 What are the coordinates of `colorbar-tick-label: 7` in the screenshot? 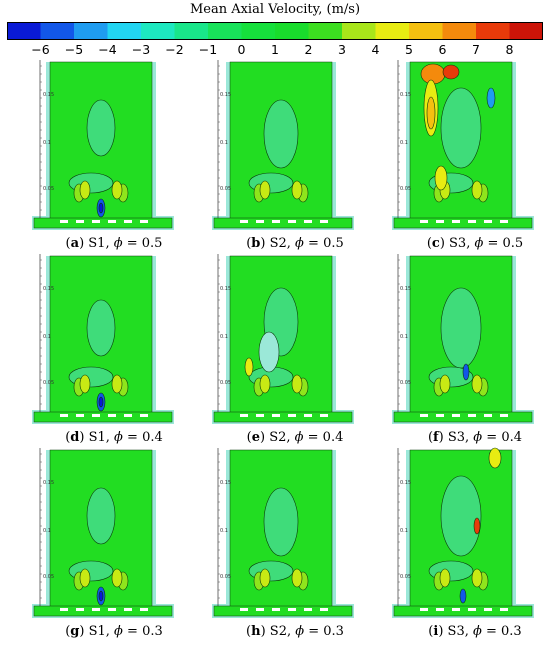 It's located at (476, 49).